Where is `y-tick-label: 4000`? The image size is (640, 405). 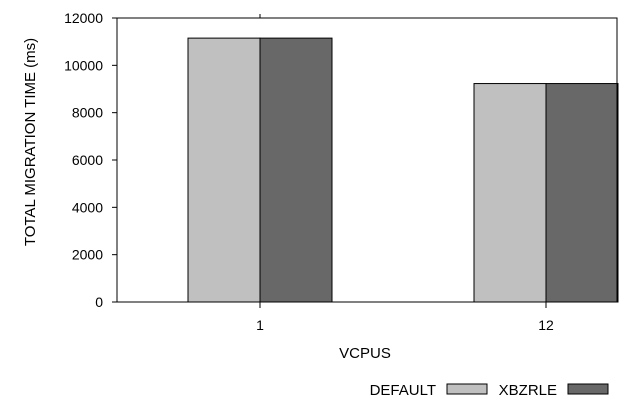
y-tick-label: 4000 is located at coordinates (87, 207).